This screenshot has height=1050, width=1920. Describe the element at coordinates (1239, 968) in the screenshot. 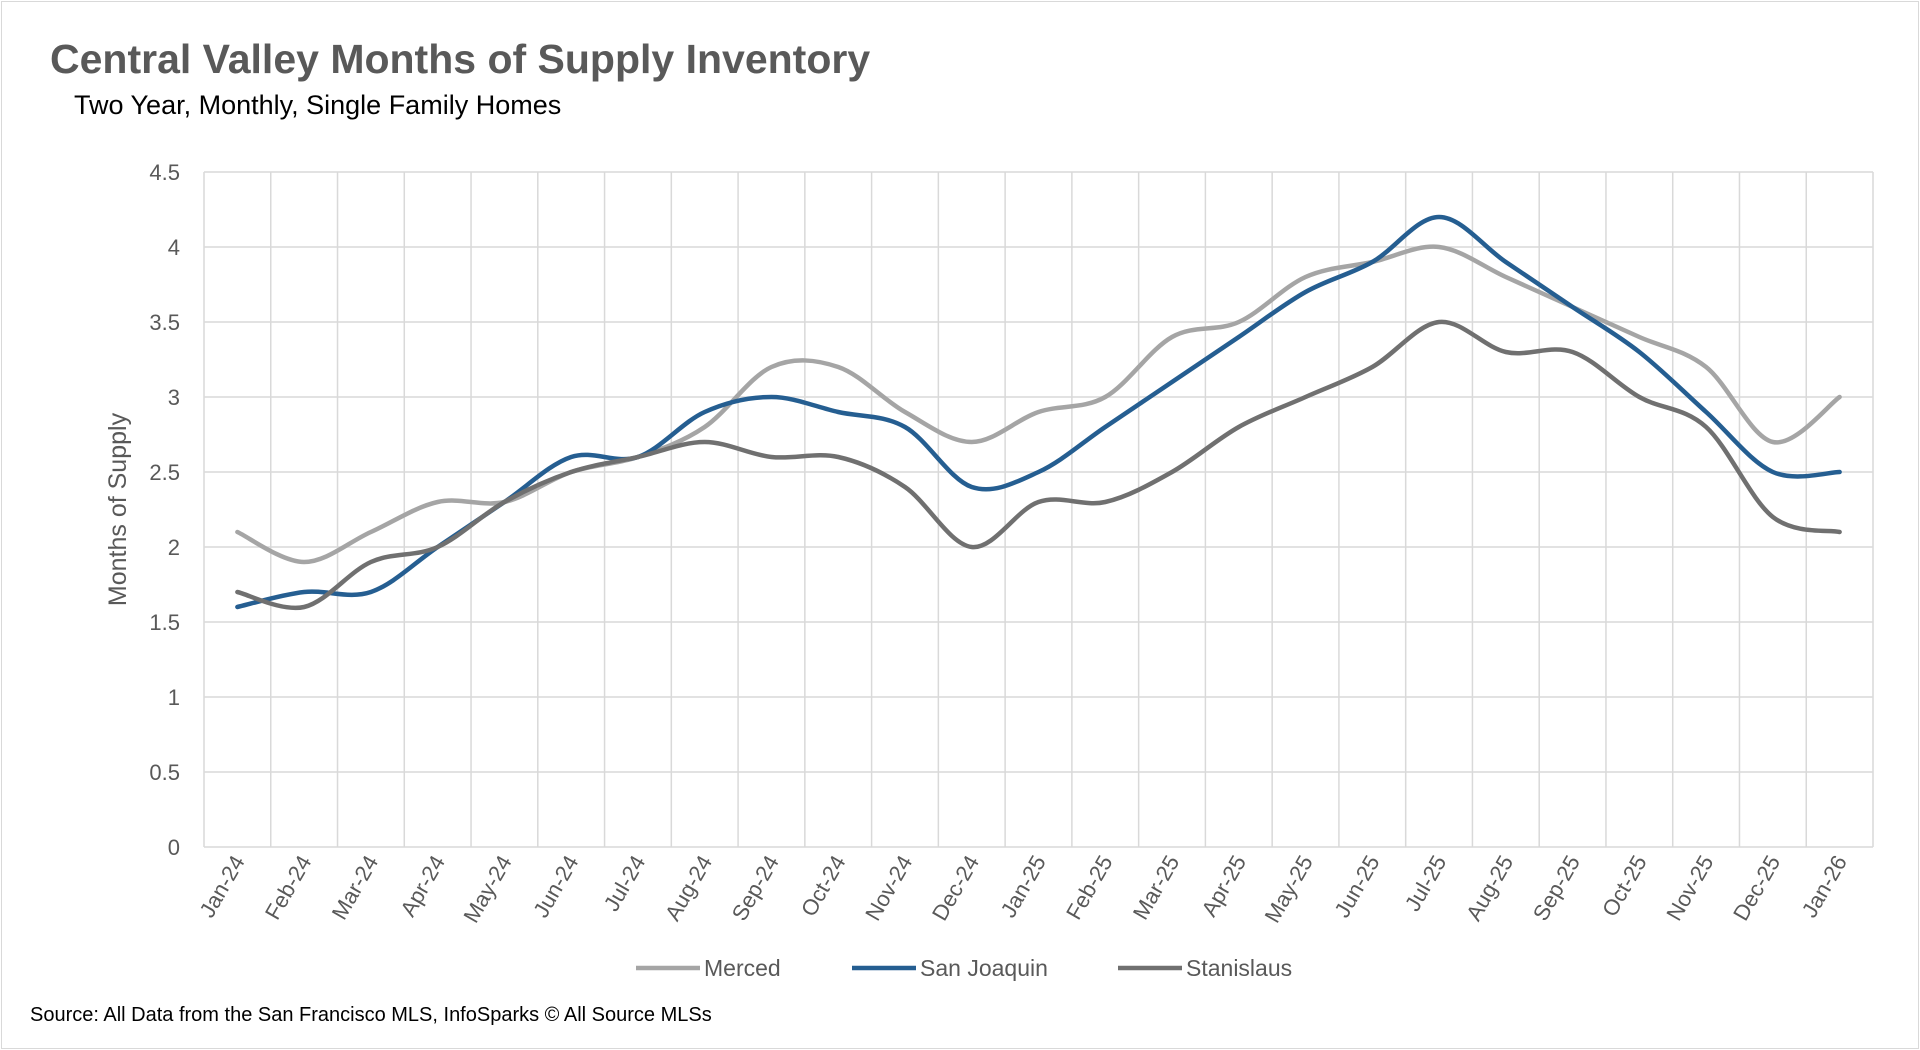

I see `legend-label: Stanislaus` at that location.